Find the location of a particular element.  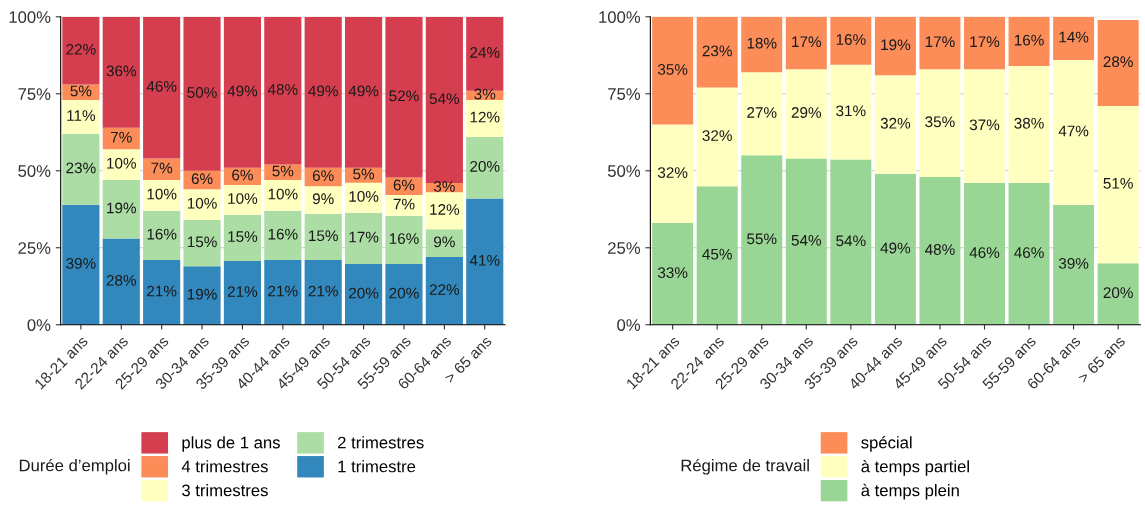

data-label: 7% is located at coordinates (162, 168).